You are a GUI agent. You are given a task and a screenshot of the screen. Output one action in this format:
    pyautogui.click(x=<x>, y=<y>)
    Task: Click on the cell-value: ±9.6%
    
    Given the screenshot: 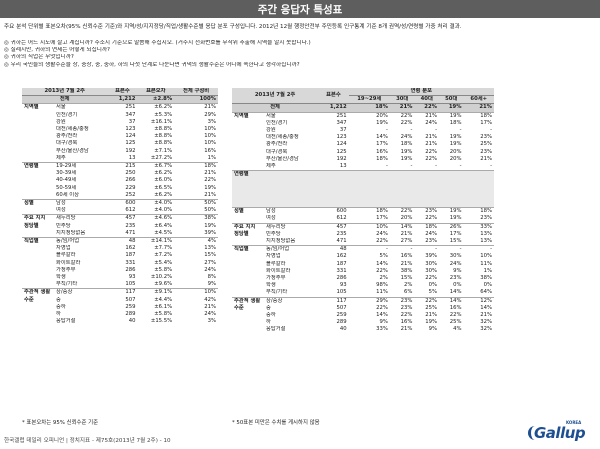 What is the action you would take?
    pyautogui.click(x=163, y=284)
    